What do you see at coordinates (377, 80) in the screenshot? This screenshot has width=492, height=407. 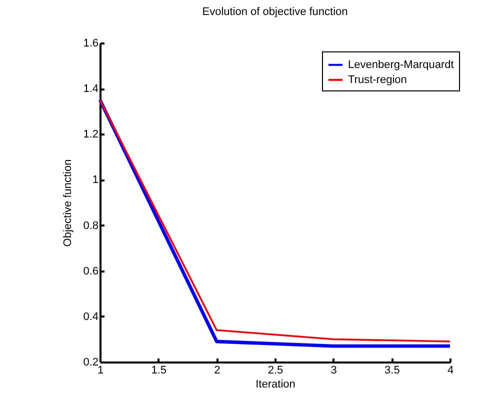 I see `legend-label: Trust-region` at bounding box center [377, 80].